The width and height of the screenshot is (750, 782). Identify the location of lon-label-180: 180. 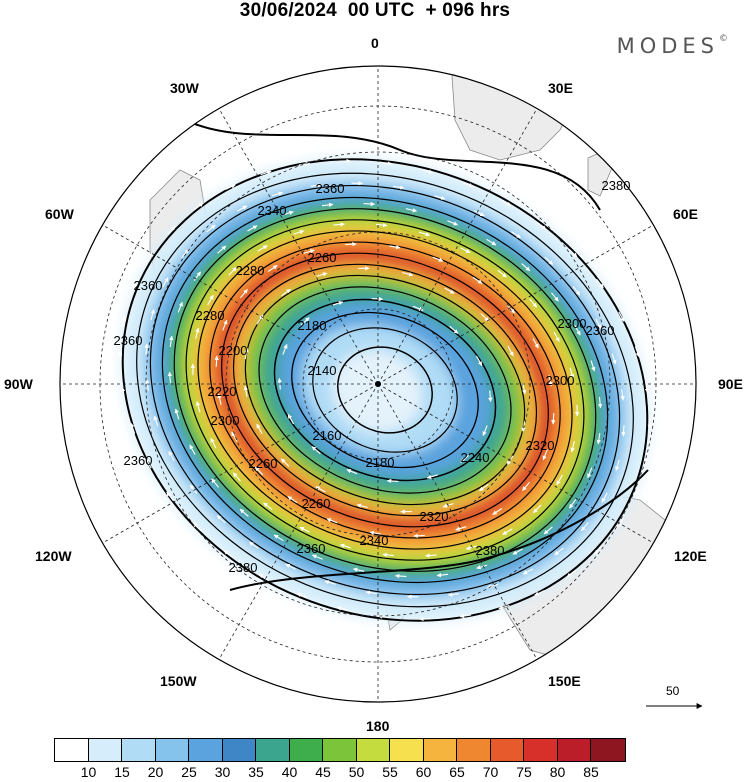
(378, 726).